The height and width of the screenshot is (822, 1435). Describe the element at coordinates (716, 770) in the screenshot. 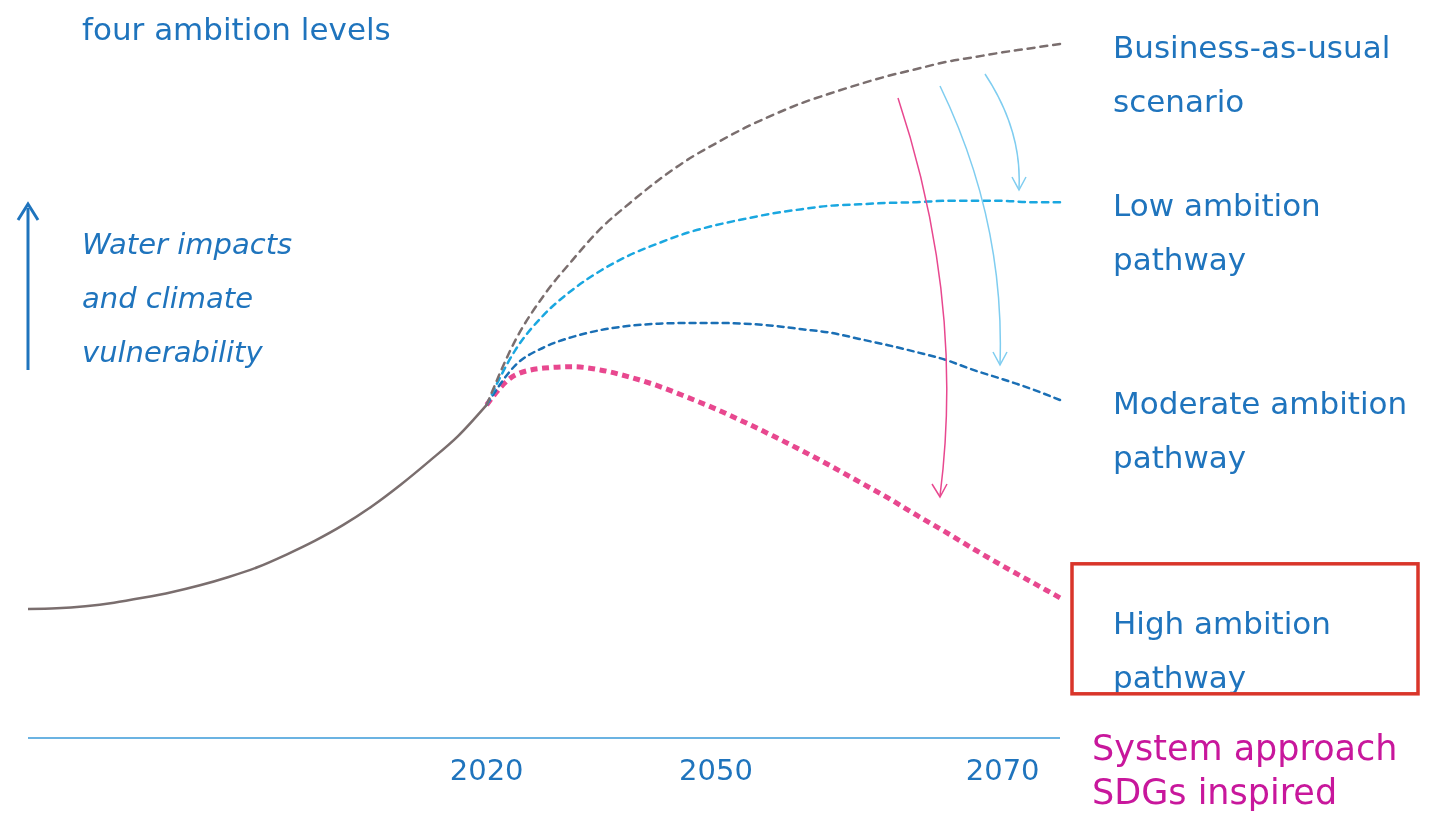

I see `x-tick-label: 2050` at that location.